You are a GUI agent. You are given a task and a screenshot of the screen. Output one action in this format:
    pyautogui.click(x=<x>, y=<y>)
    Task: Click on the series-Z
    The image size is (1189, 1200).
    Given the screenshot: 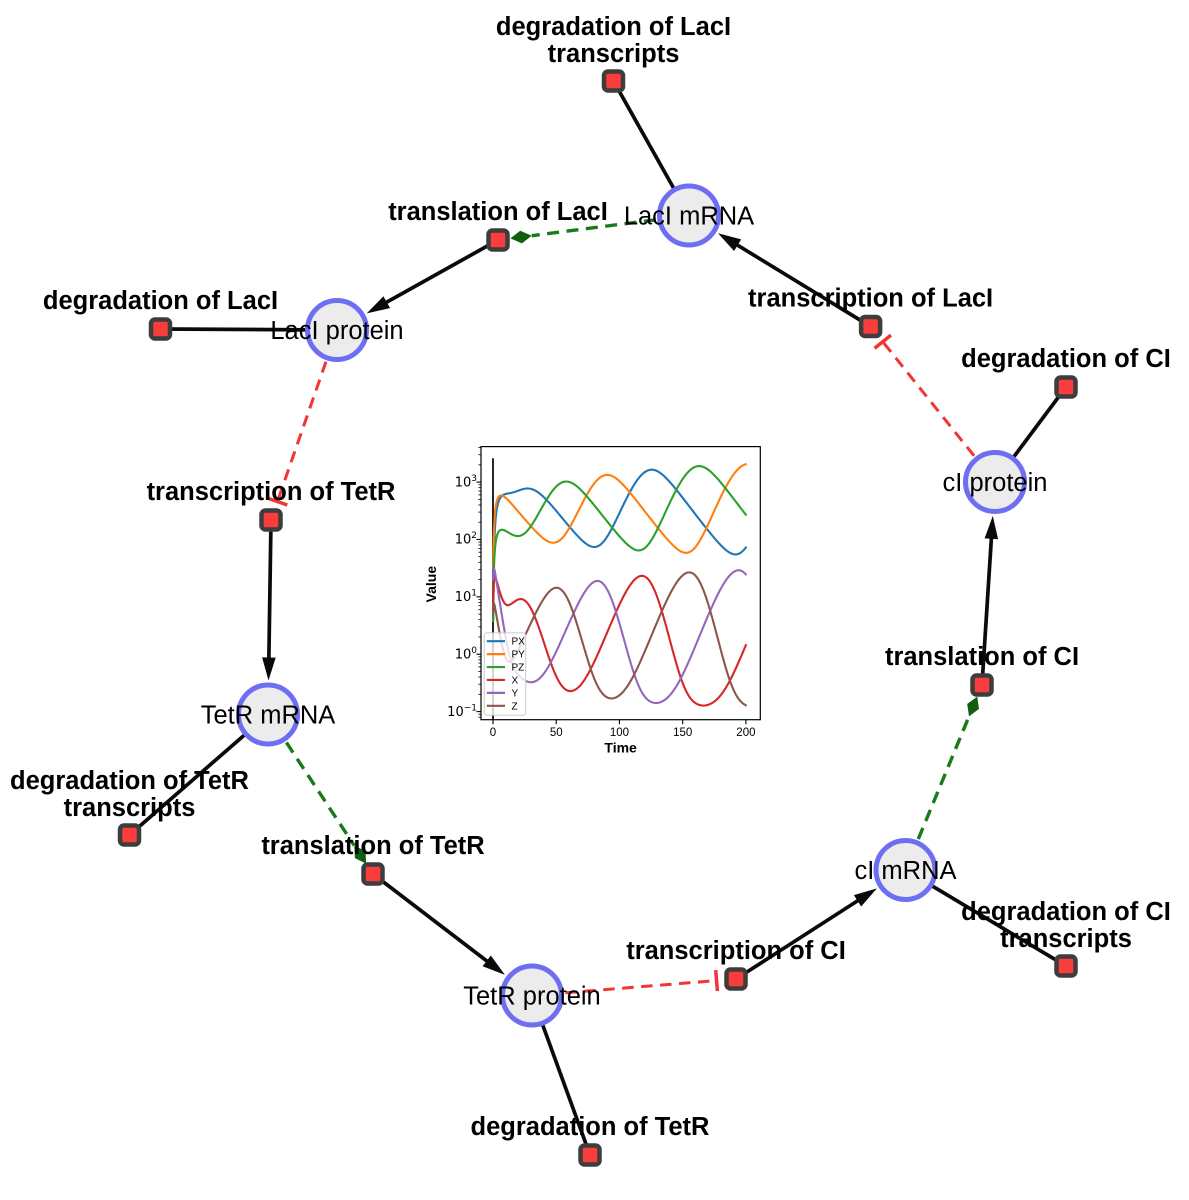 What is the action you would take?
    pyautogui.click(x=619, y=639)
    